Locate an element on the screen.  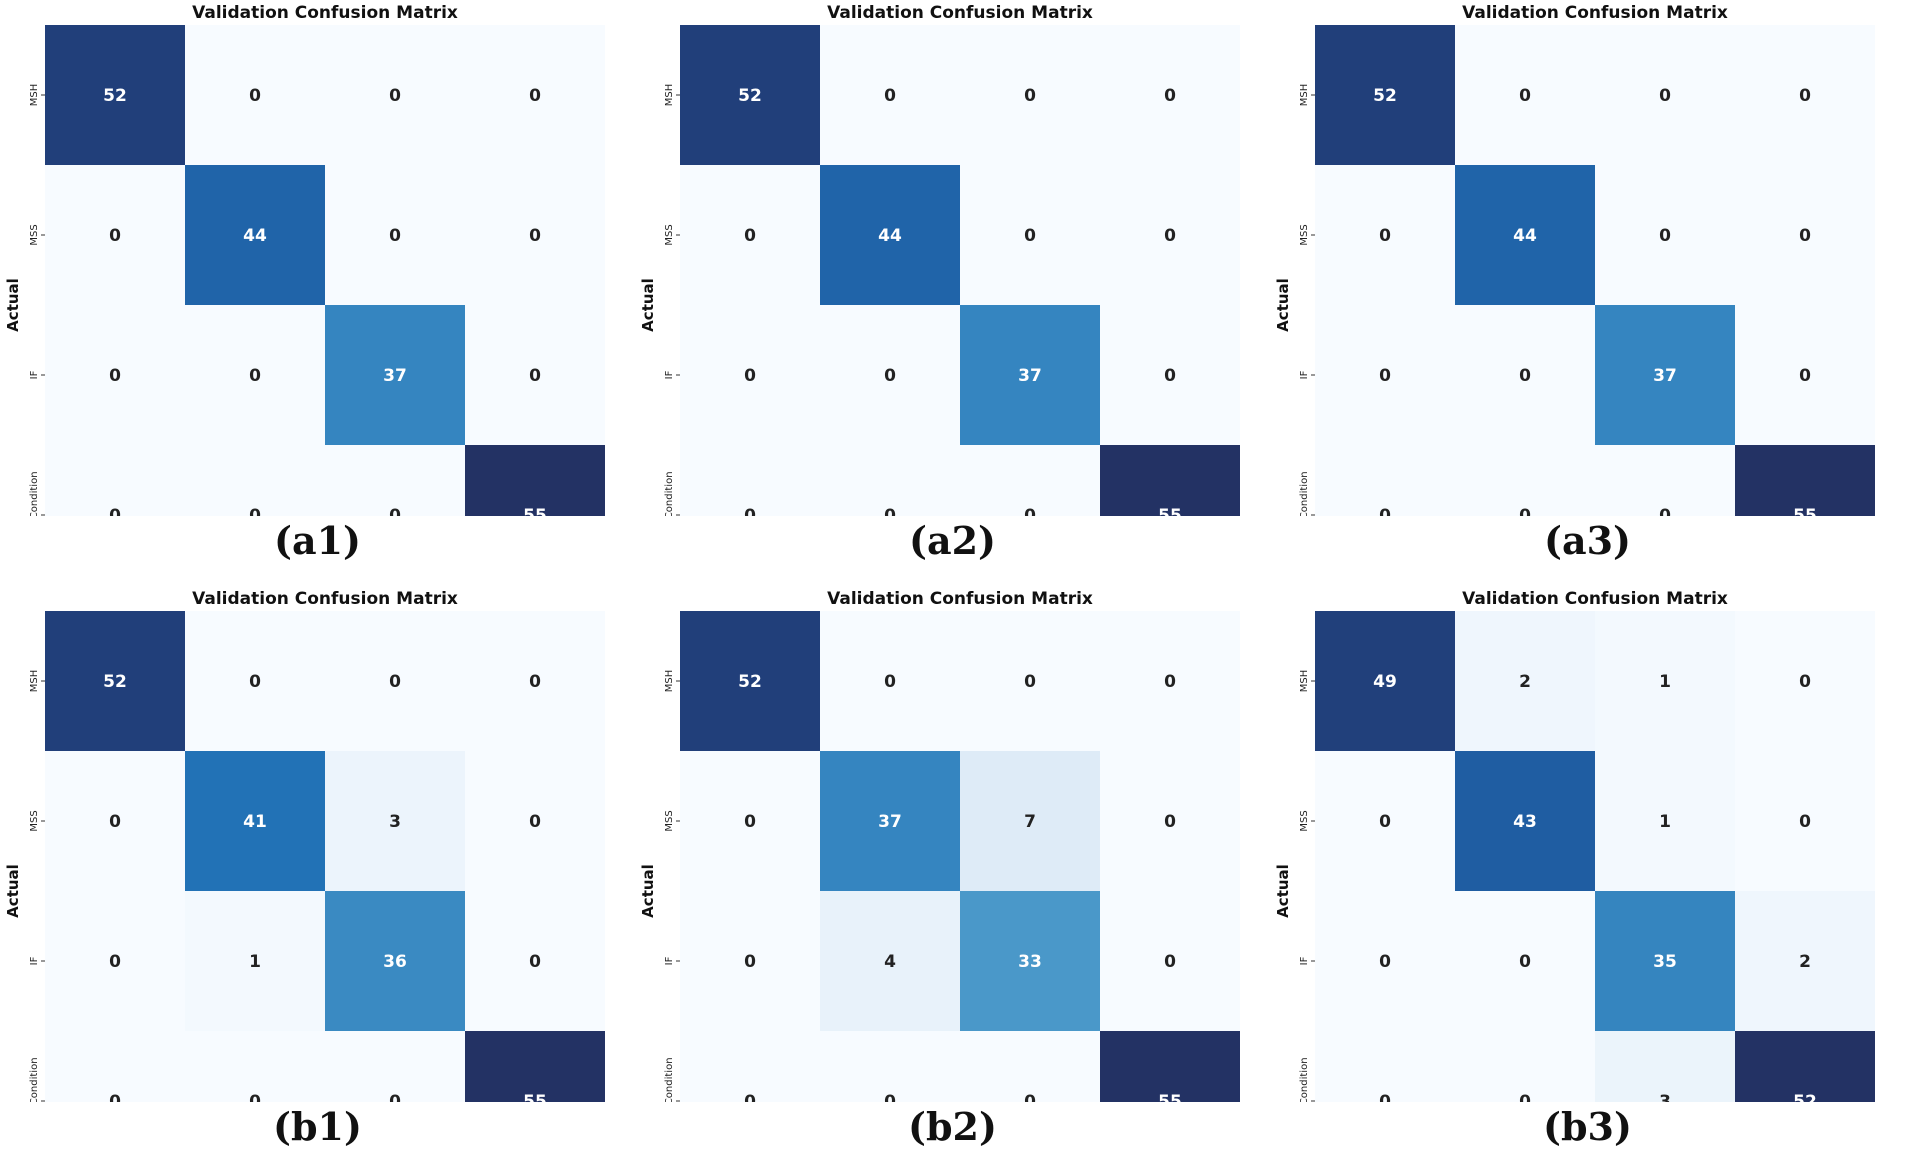
panel-caption: (b1) is located at coordinates (317, 1126).